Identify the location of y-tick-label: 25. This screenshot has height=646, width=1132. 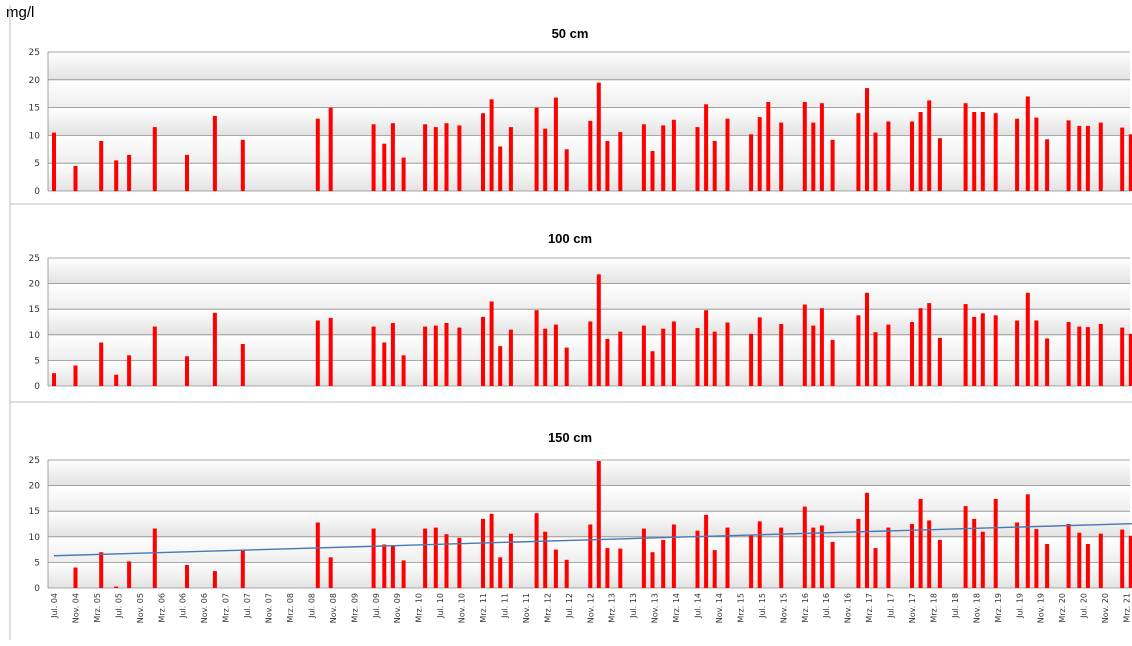
(34, 259).